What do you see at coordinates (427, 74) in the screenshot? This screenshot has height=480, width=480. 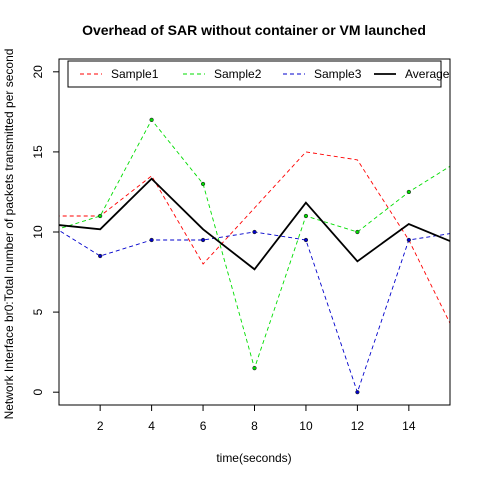 I see `legend-label-average: Average` at bounding box center [427, 74].